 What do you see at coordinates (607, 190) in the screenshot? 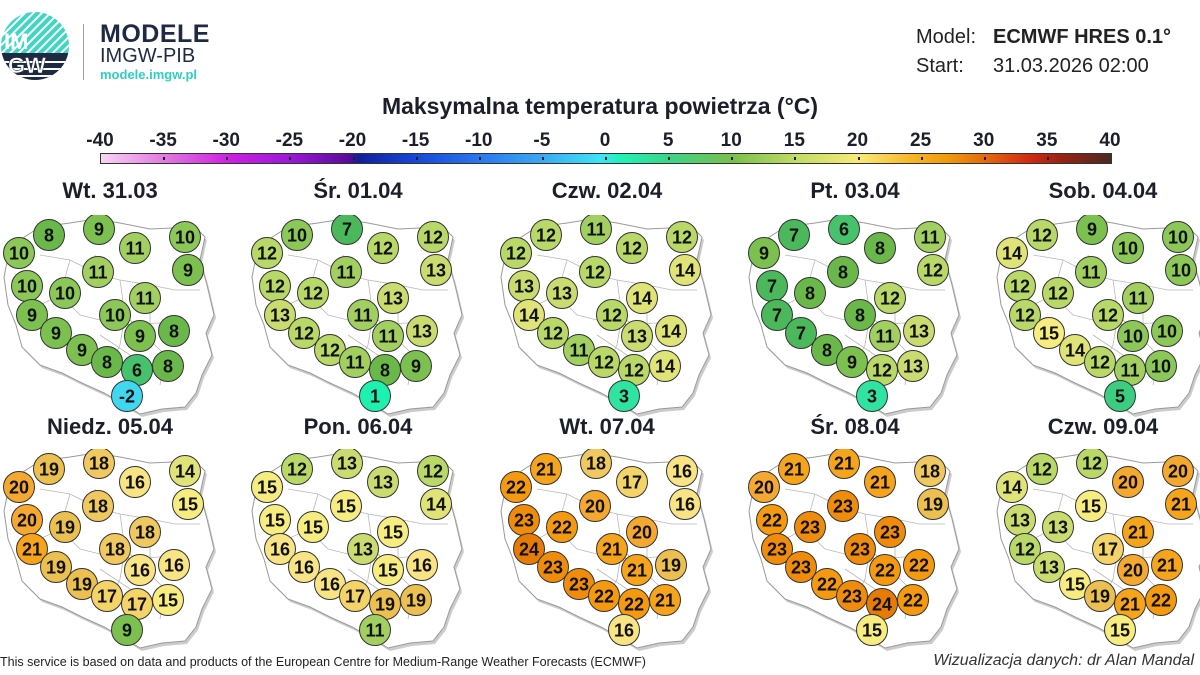
I see `day-title: Czw. 02.04` at bounding box center [607, 190].